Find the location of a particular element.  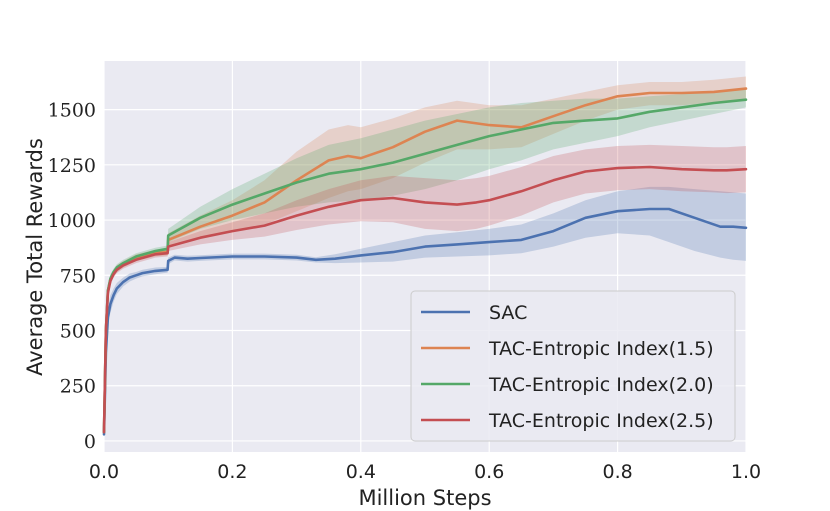

x-tick-label: 0.6 is located at coordinates (489, 472).